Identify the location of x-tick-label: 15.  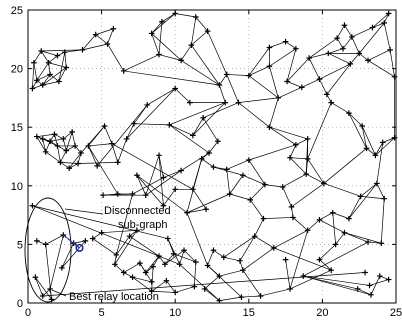
(249, 313).